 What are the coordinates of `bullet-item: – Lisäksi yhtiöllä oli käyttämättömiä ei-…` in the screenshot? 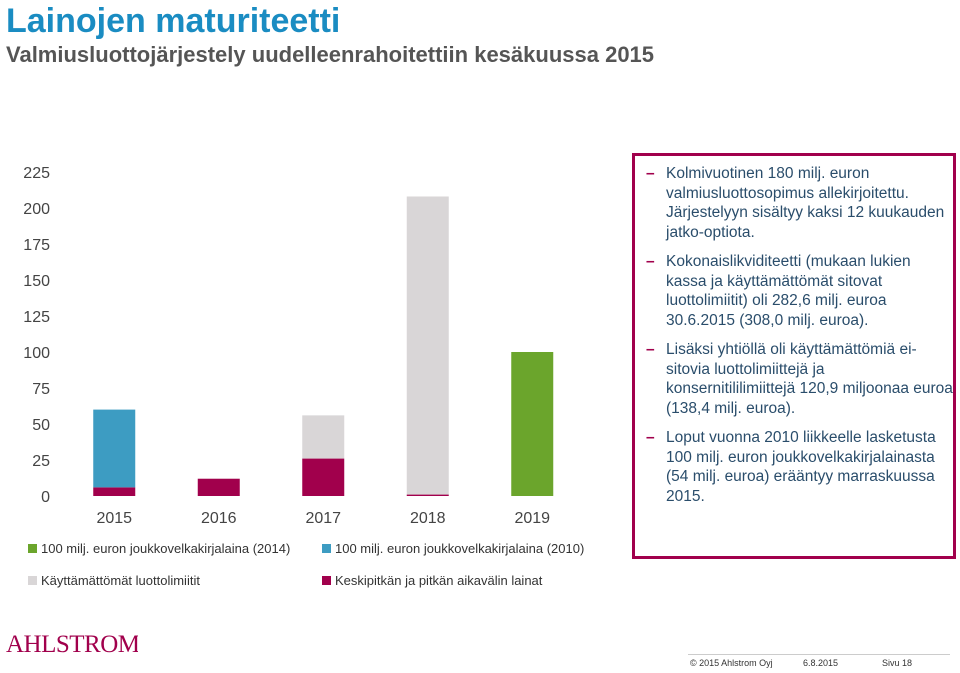 It's located at (794, 379).